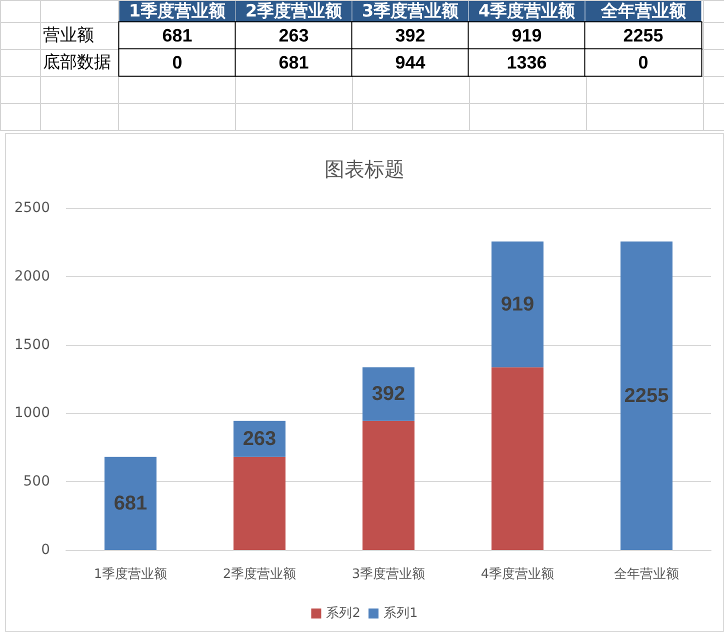 The image size is (724, 632). Describe the element at coordinates (32, 276) in the screenshot. I see `y-tick-label: 2000` at that location.